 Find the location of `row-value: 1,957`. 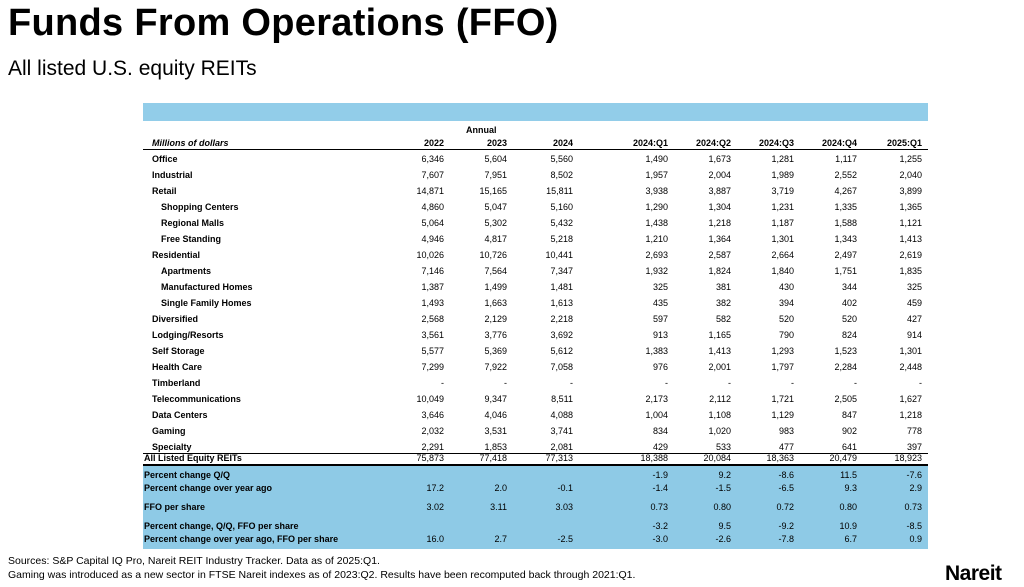

row-value: 1,957 is located at coordinates (656, 175).